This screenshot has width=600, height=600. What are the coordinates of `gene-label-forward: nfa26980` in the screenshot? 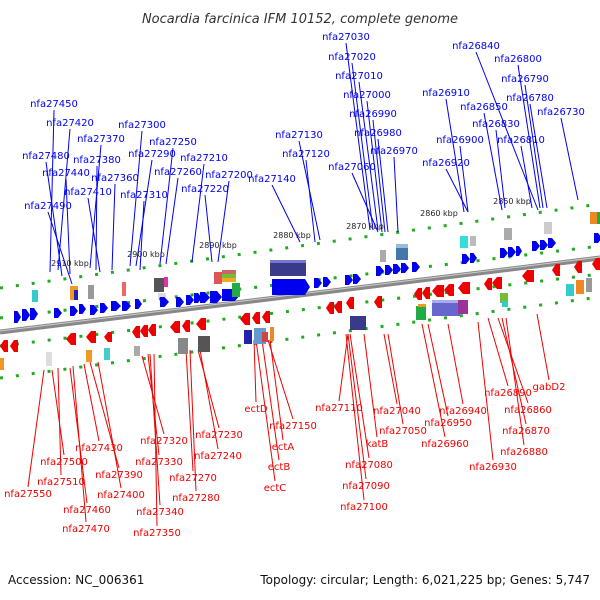 It's located at (378, 133).